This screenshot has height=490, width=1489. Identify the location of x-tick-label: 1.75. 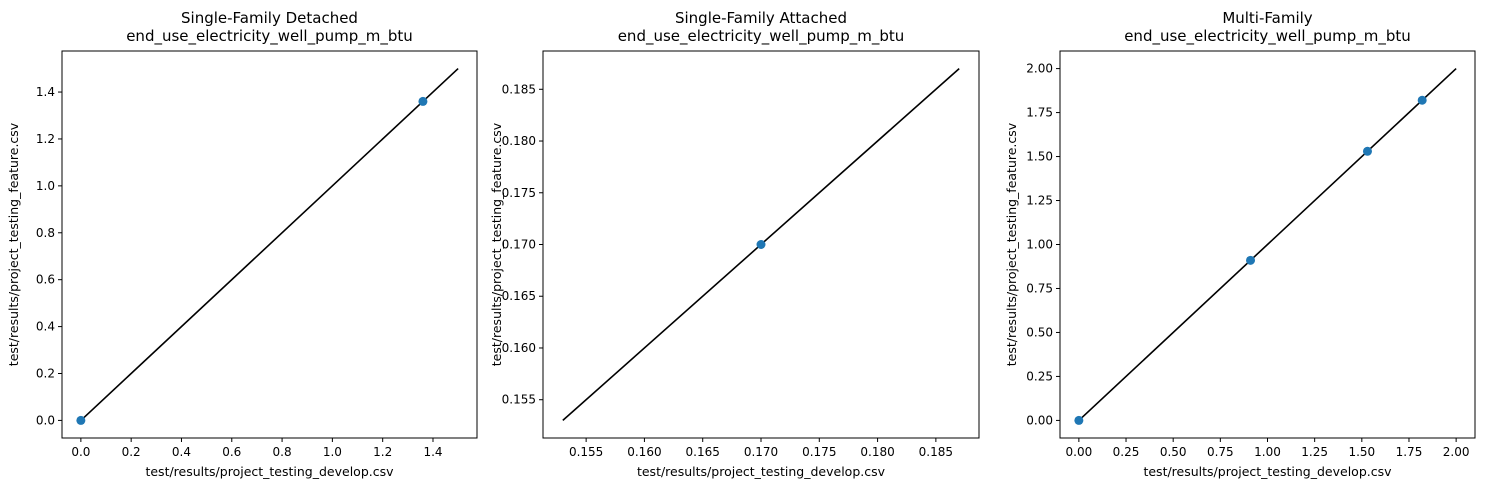
(1409, 452).